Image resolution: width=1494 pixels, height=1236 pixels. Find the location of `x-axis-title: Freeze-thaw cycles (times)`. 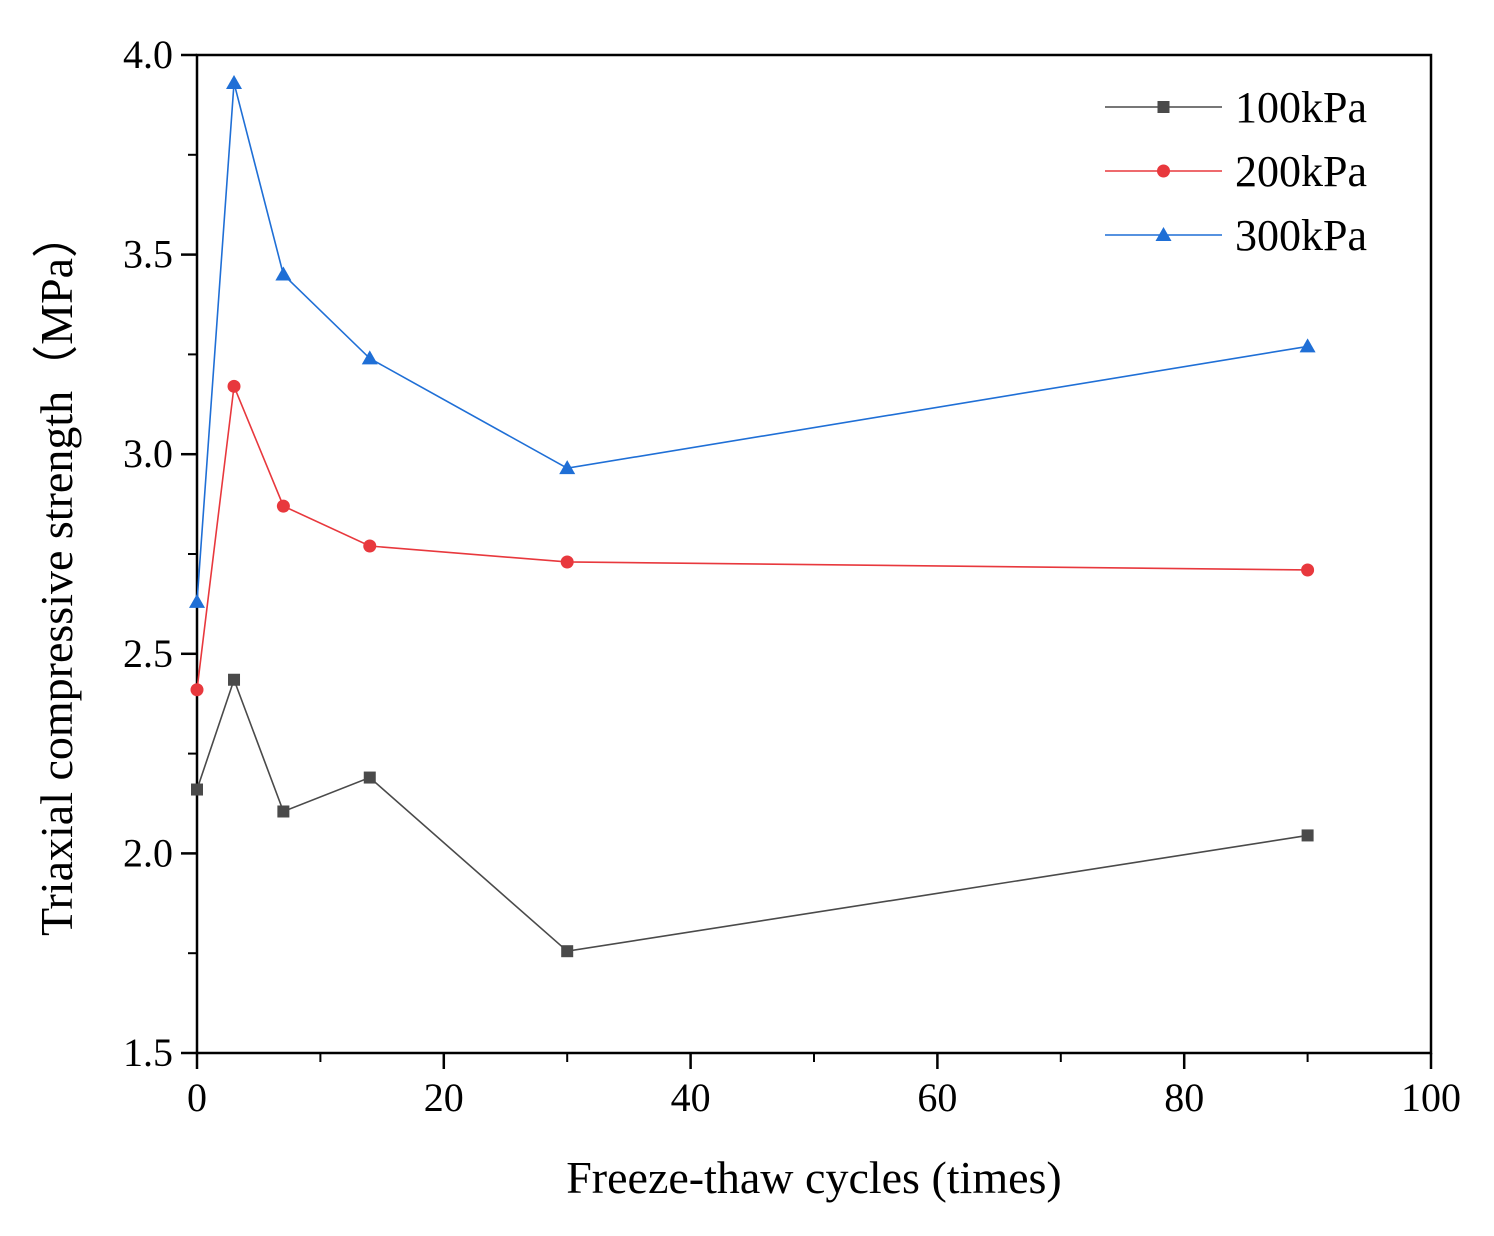

x-axis-title: Freeze-thaw cycles (times) is located at coordinates (814, 1177).